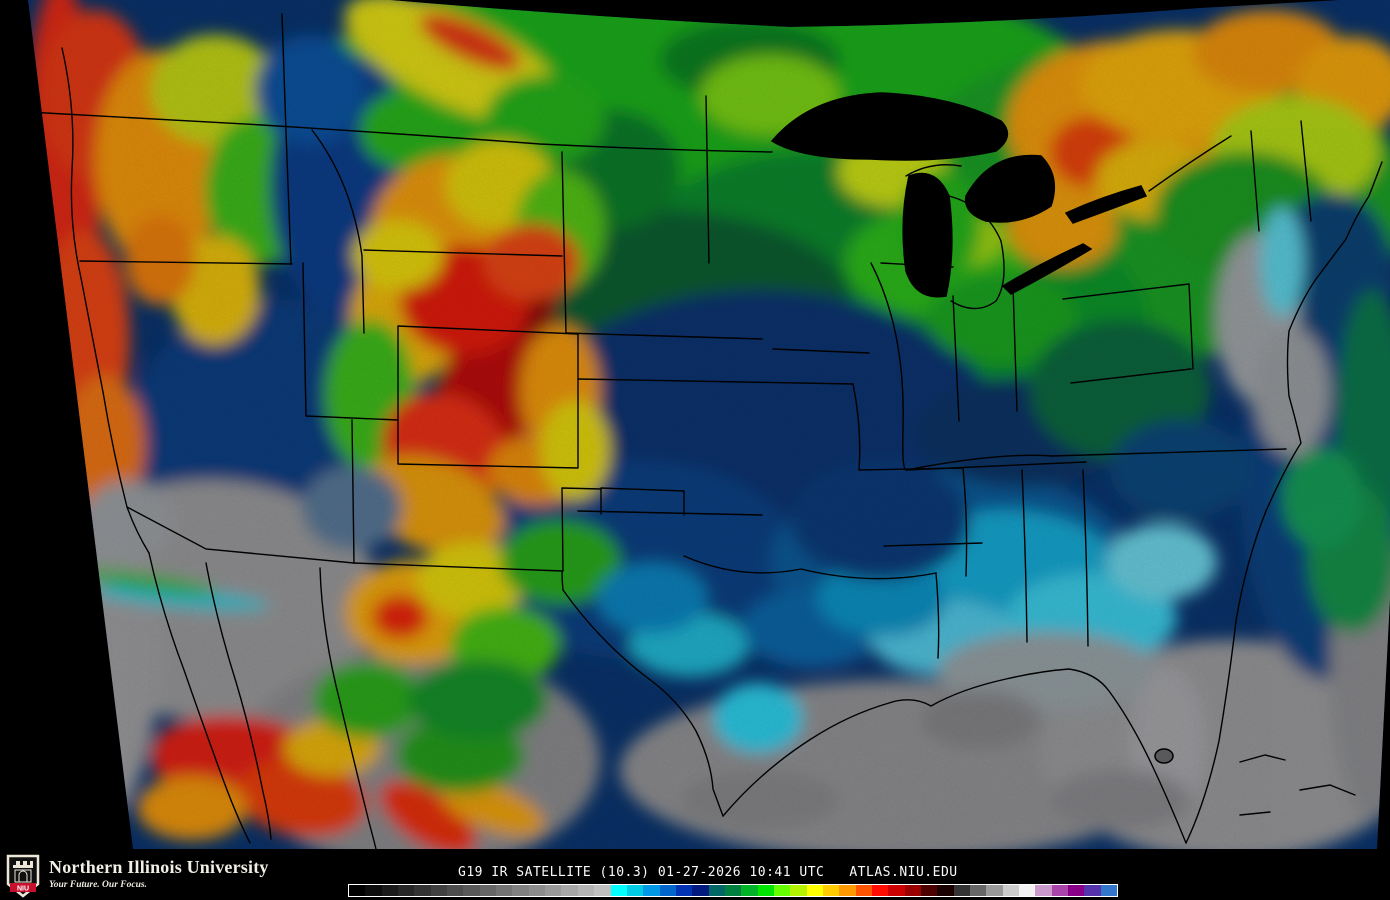 The height and width of the screenshot is (900, 1390). I want to click on colorbar, so click(733, 890).